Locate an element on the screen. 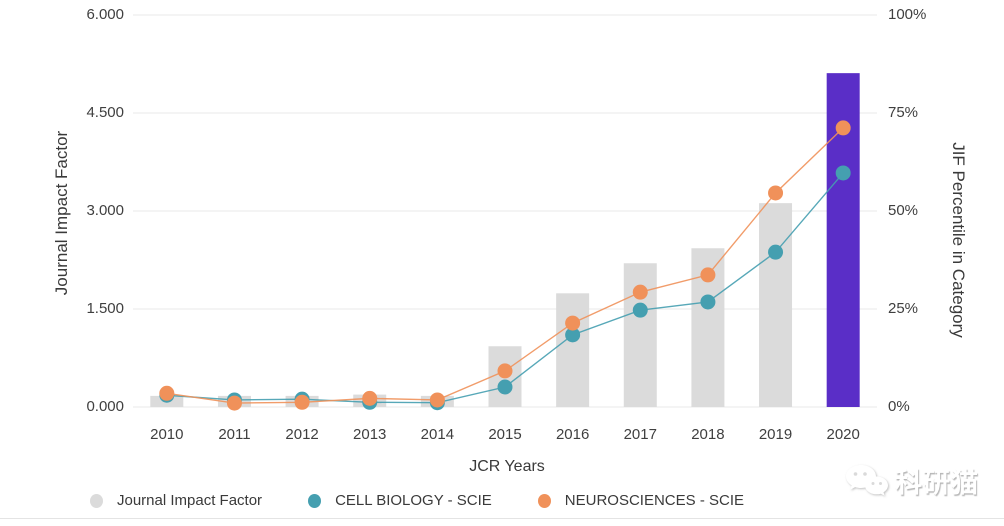 The image size is (1004, 526). dot-neurosciences-scie-2016 is located at coordinates (573, 323).